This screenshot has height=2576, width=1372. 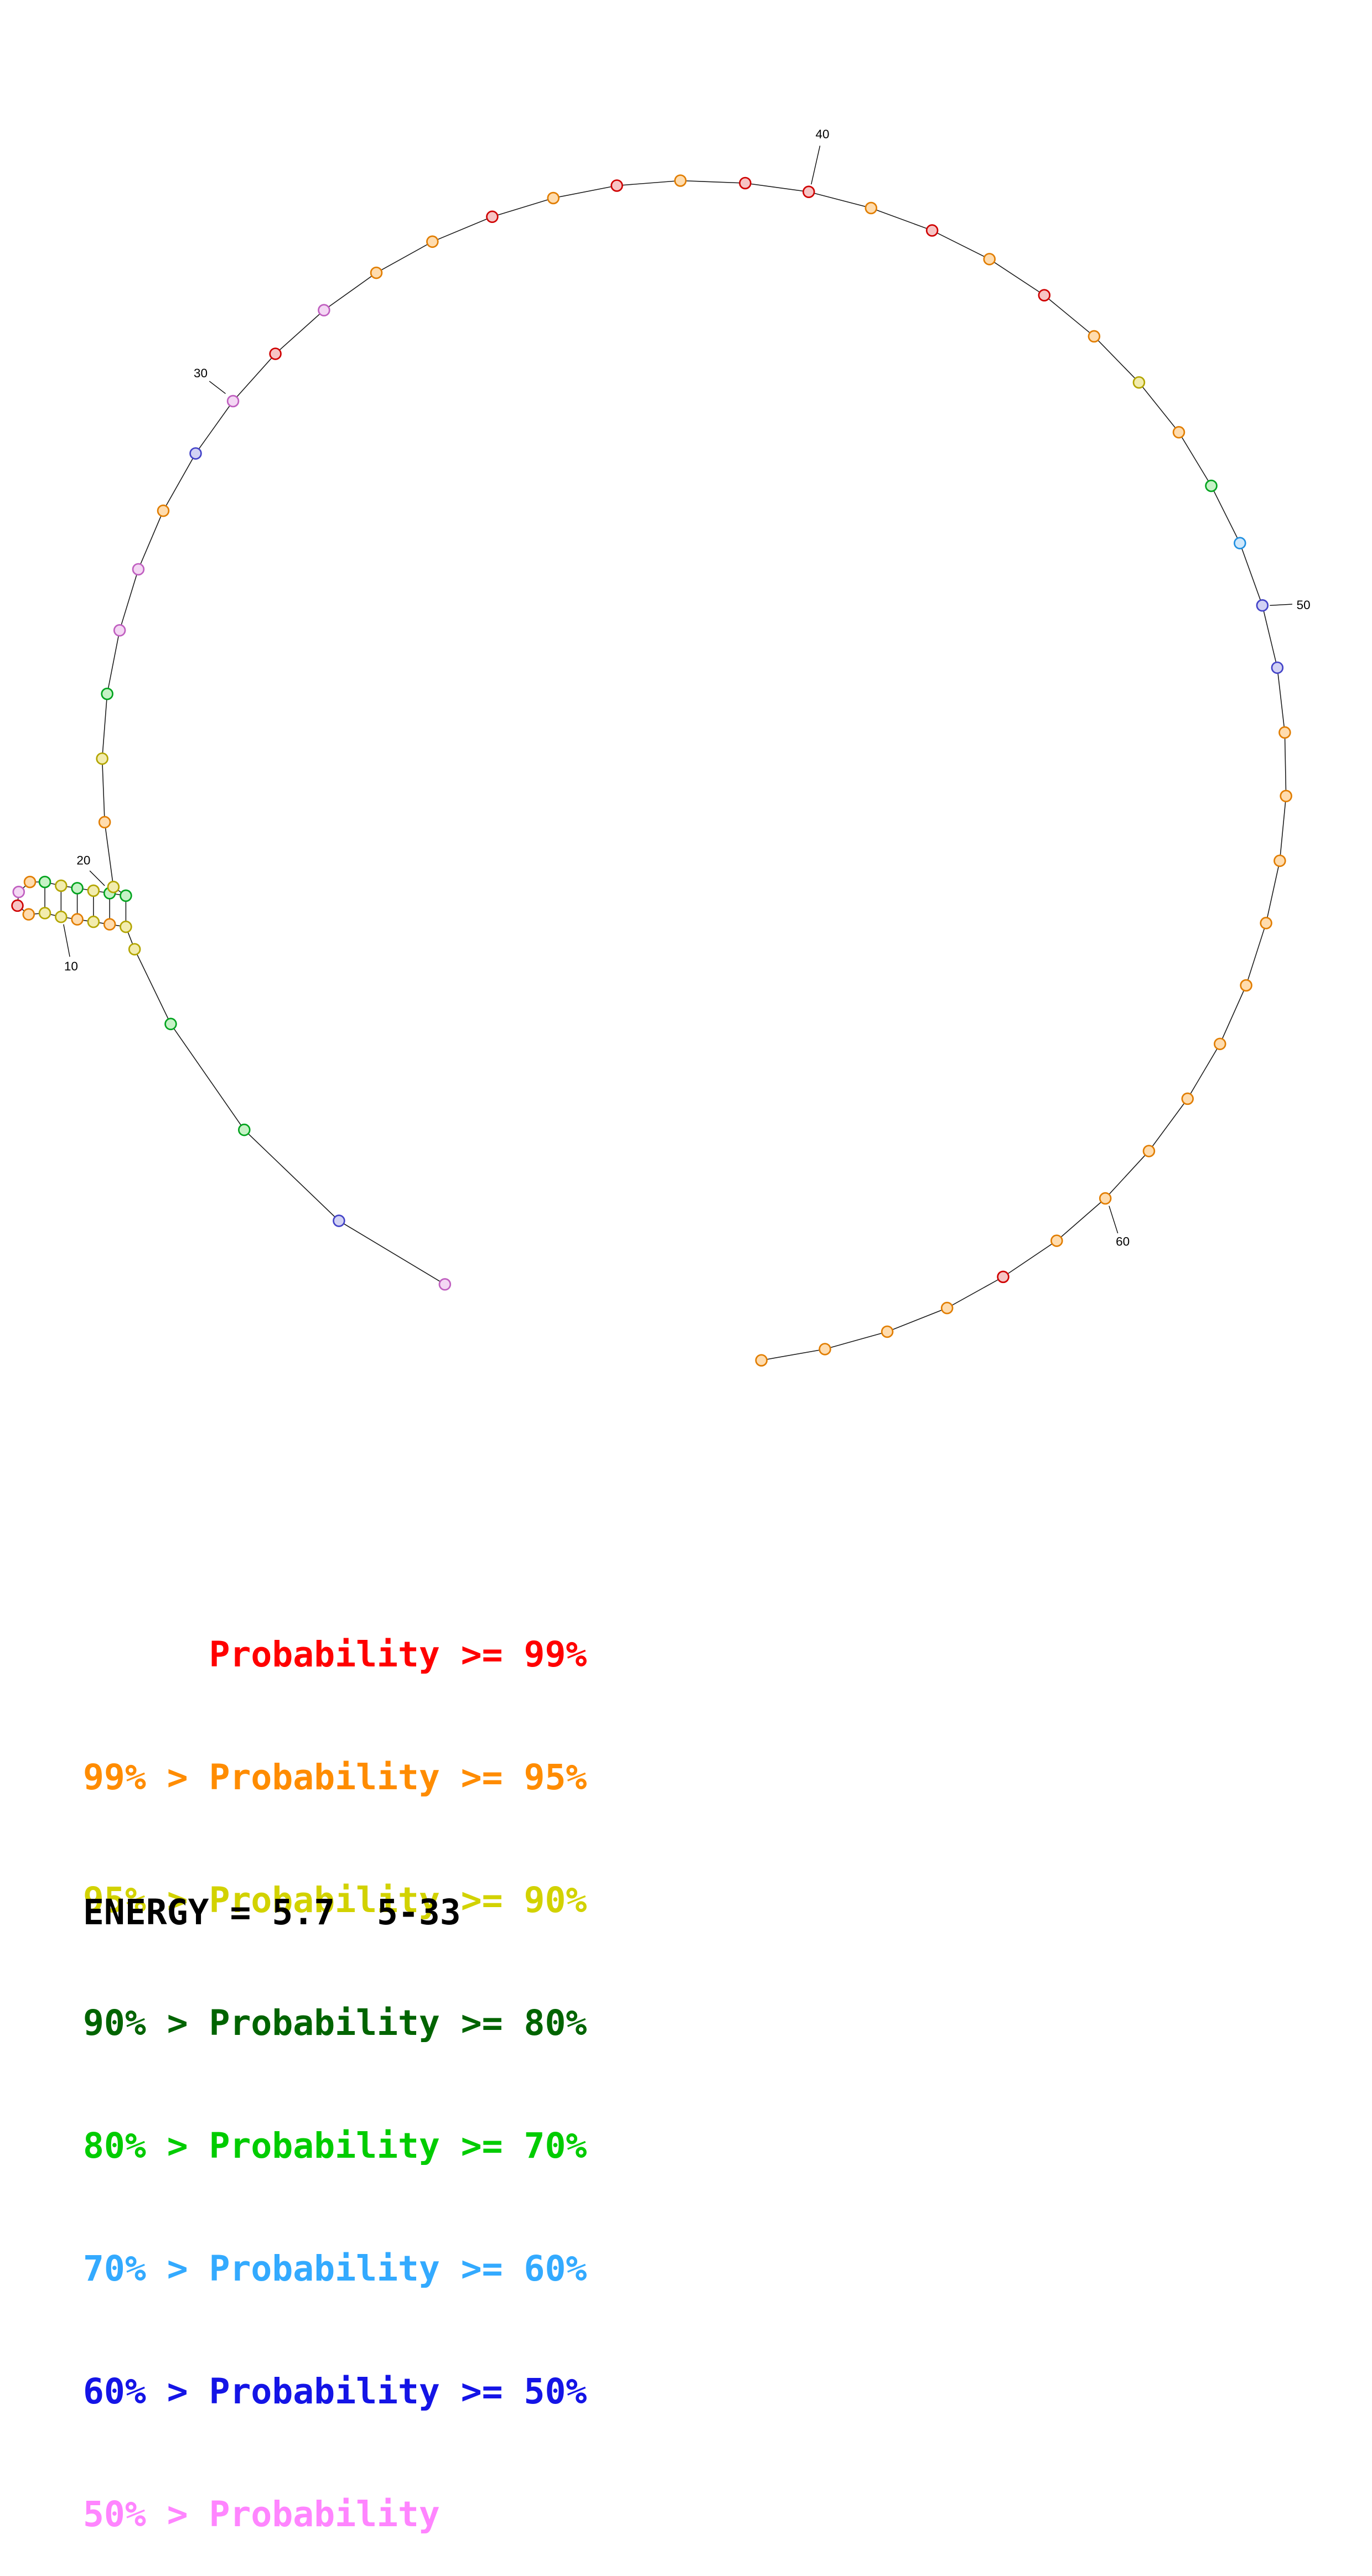 What do you see at coordinates (335, 1777) in the screenshot?
I see `legend-line-95-99: 99% > Probability >= 95%` at bounding box center [335, 1777].